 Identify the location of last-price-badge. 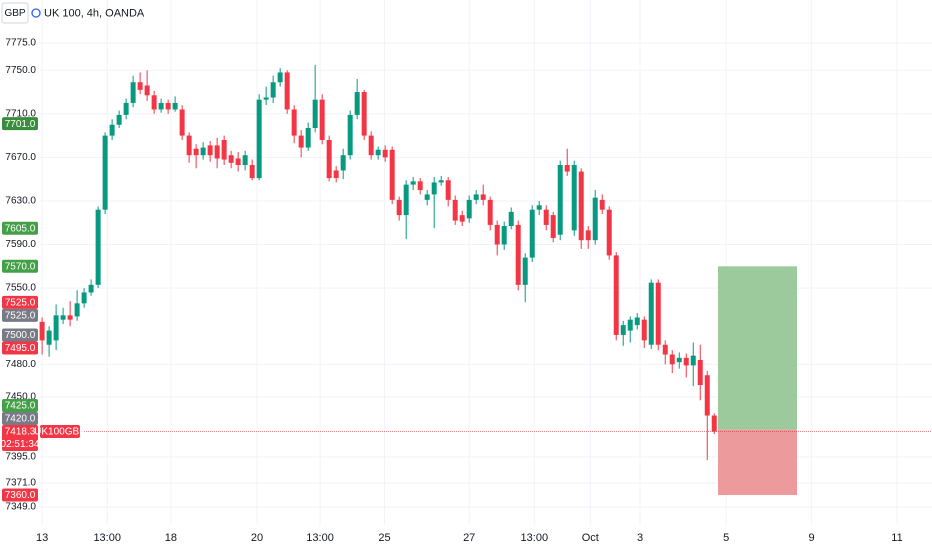
(20, 438).